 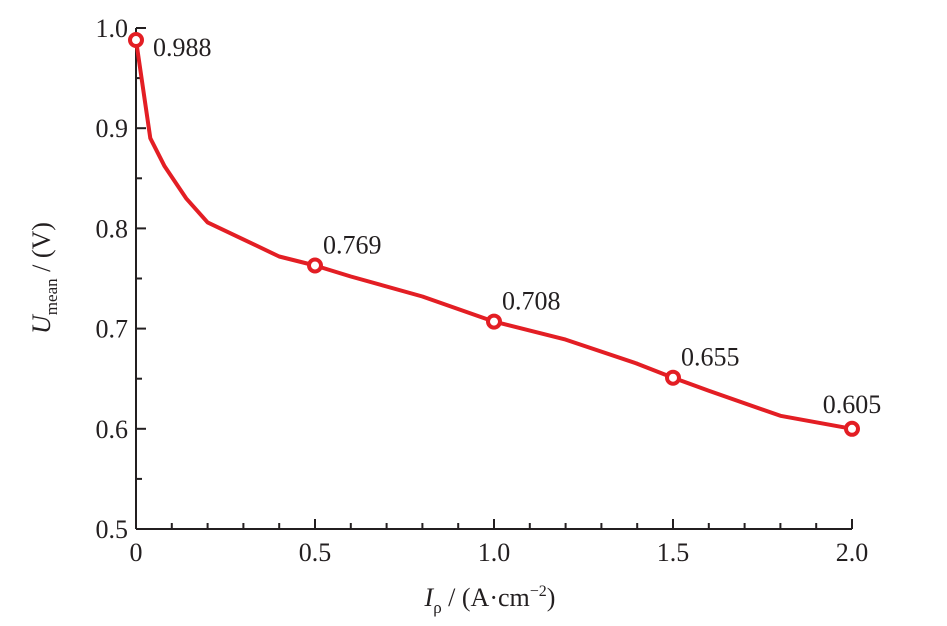 I want to click on x-tick-label: 0.5, so click(x=315, y=552).